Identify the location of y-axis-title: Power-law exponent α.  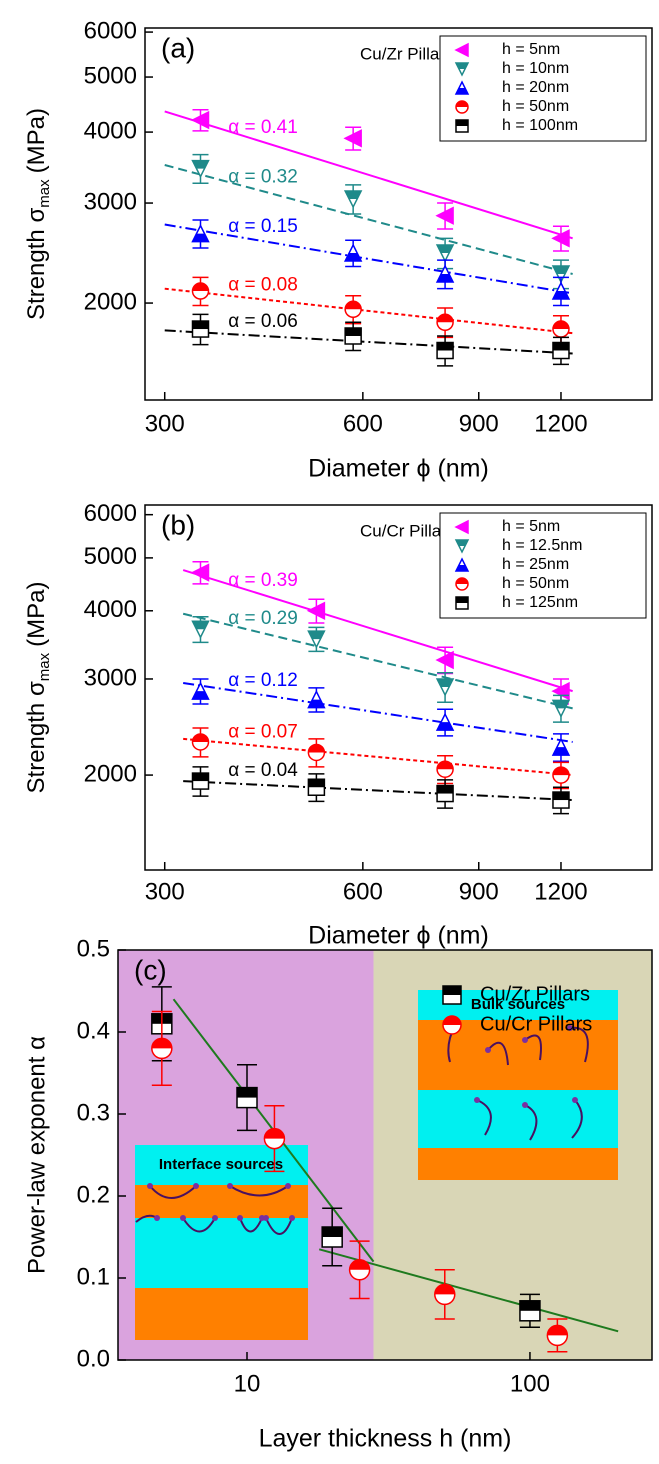
(36, 1155).